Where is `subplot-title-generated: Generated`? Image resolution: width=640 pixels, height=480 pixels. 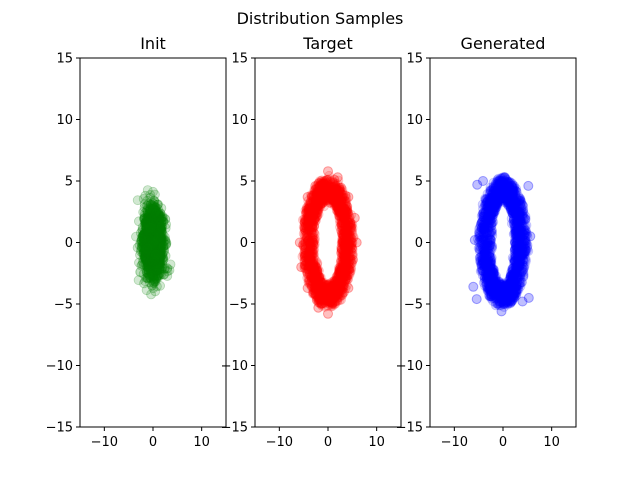
subplot-title-generated: Generated is located at coordinates (503, 43).